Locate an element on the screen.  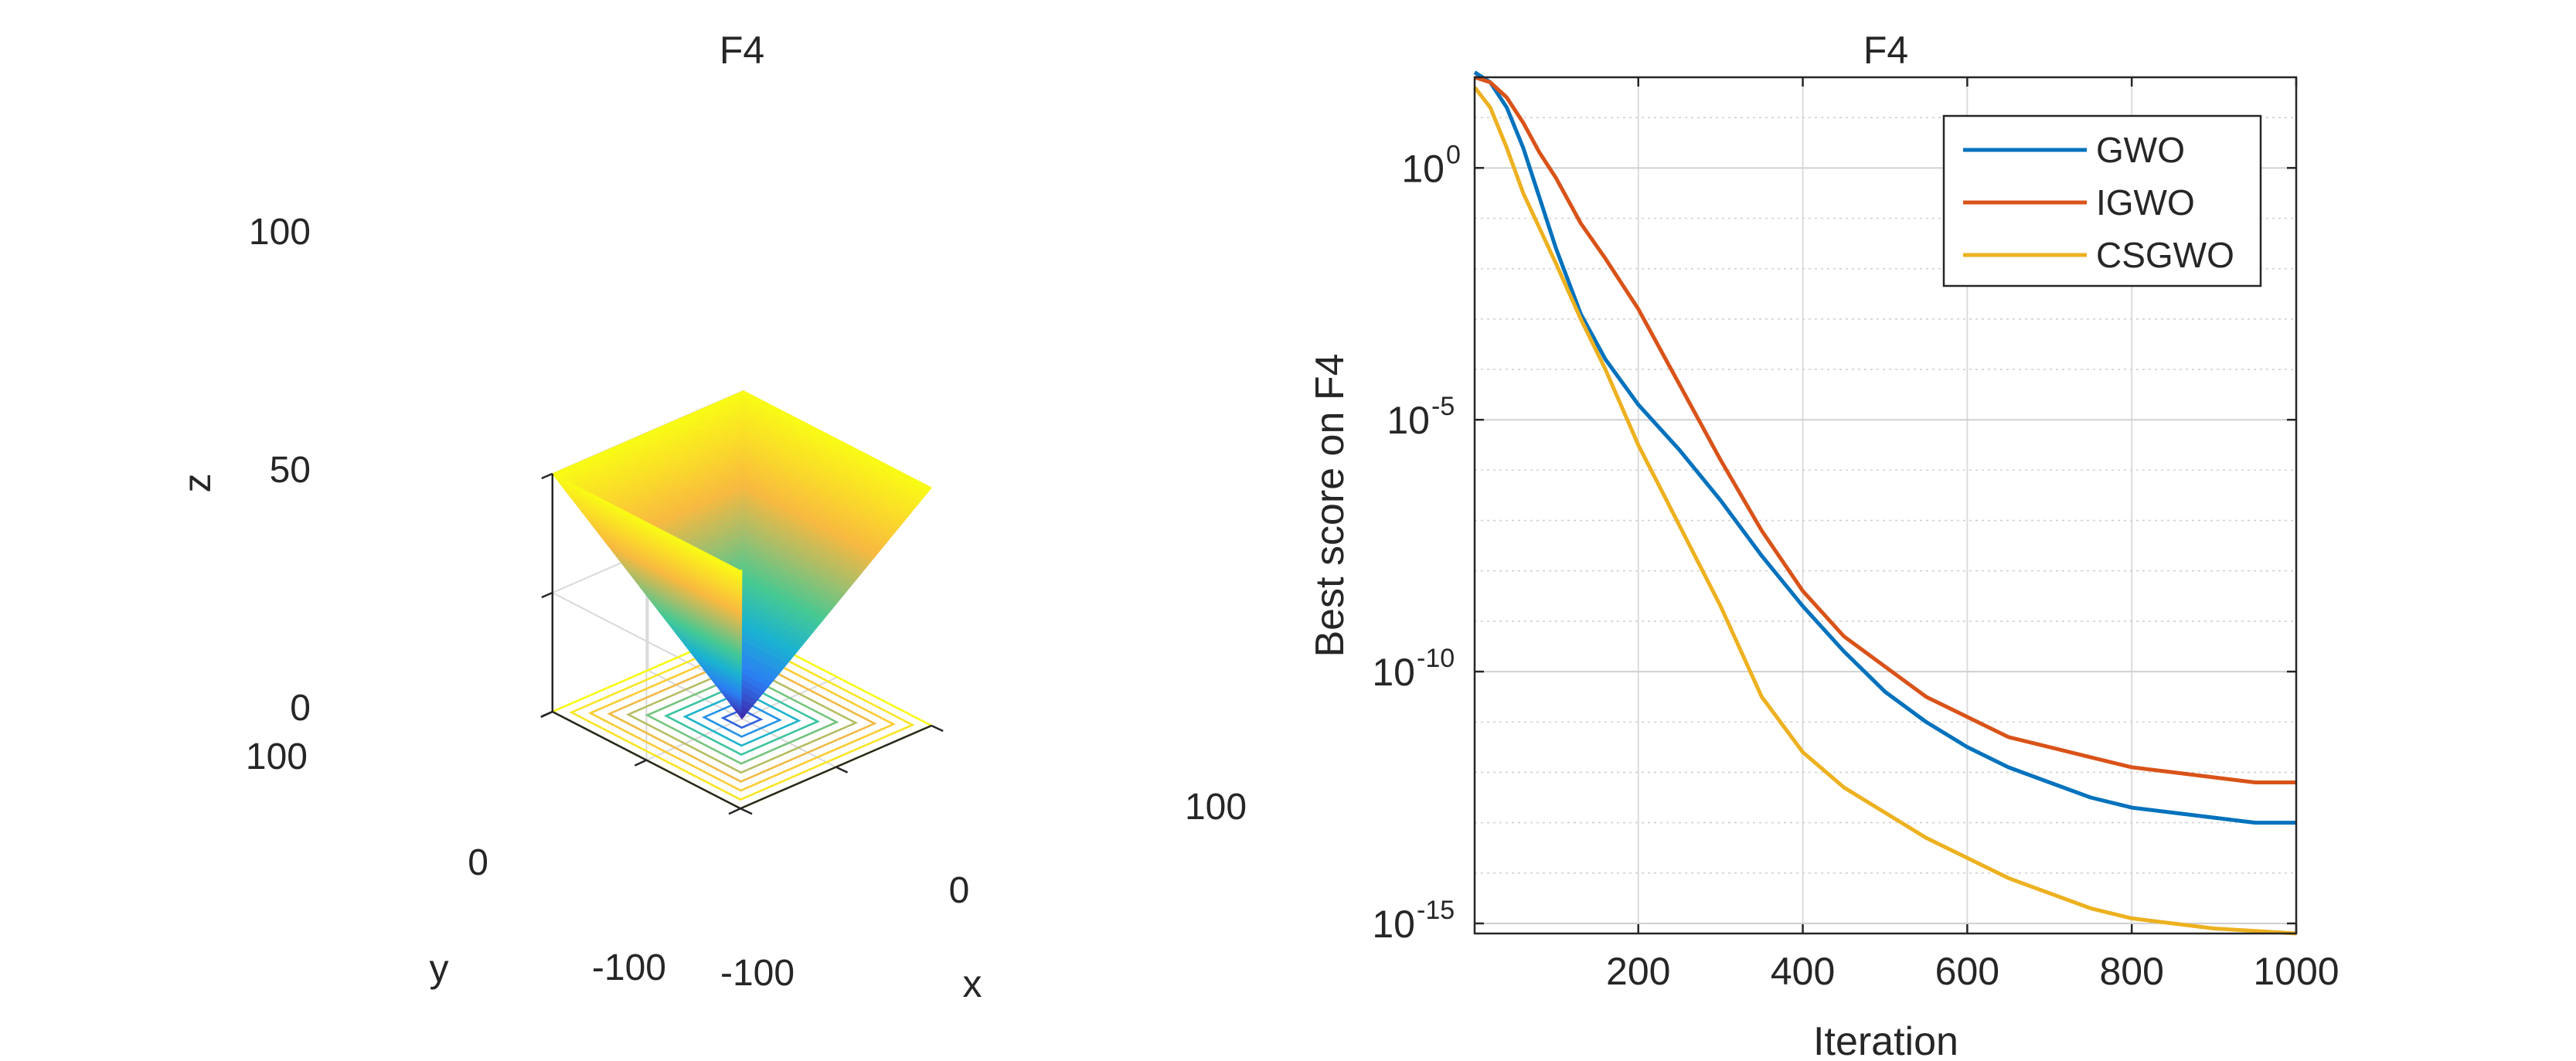
y-tick-label: 10 -5 is located at coordinates (1421, 417).